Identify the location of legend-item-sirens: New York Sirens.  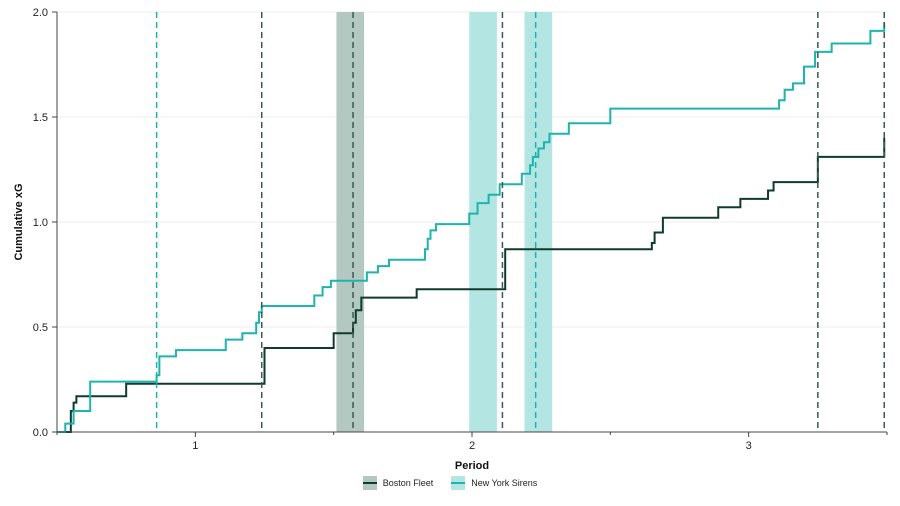
(494, 483).